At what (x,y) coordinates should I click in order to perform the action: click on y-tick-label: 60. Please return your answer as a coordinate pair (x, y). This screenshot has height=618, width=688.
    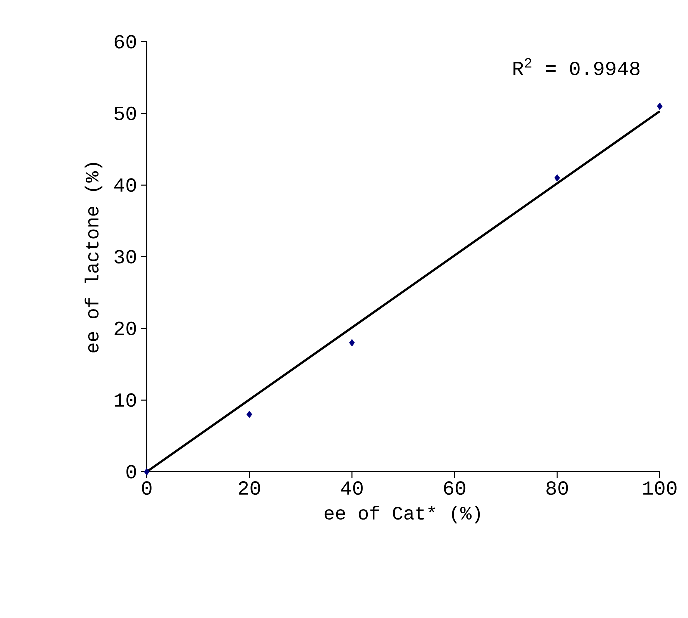
    Looking at the image, I should click on (125, 42).